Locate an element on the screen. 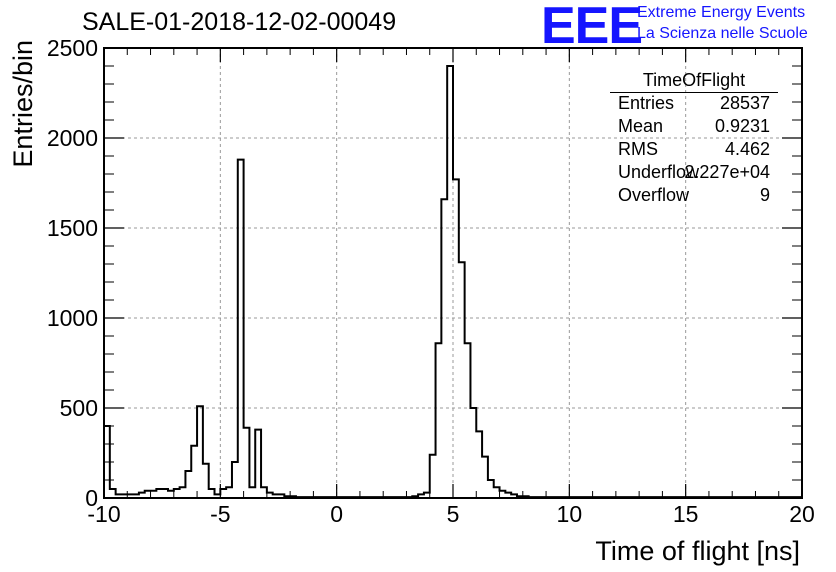  x-tick-label: 20 is located at coordinates (802, 514).